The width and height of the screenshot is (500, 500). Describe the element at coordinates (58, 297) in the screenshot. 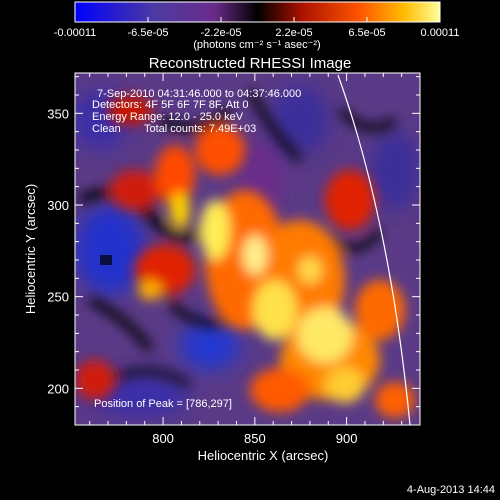

I see `y-tick-label: 250` at that location.